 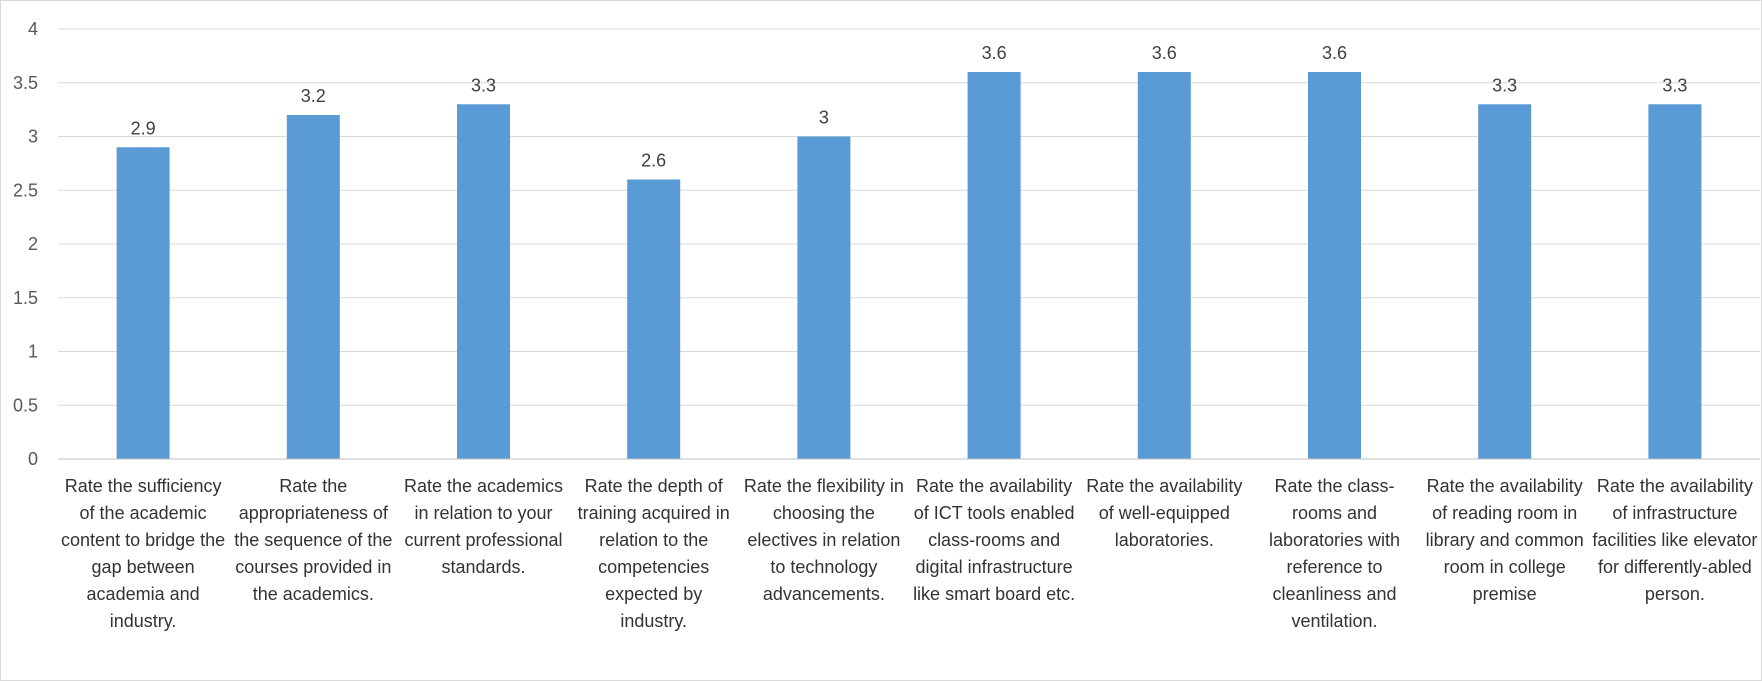 I want to click on y-tick-label: 2, so click(x=33, y=244).